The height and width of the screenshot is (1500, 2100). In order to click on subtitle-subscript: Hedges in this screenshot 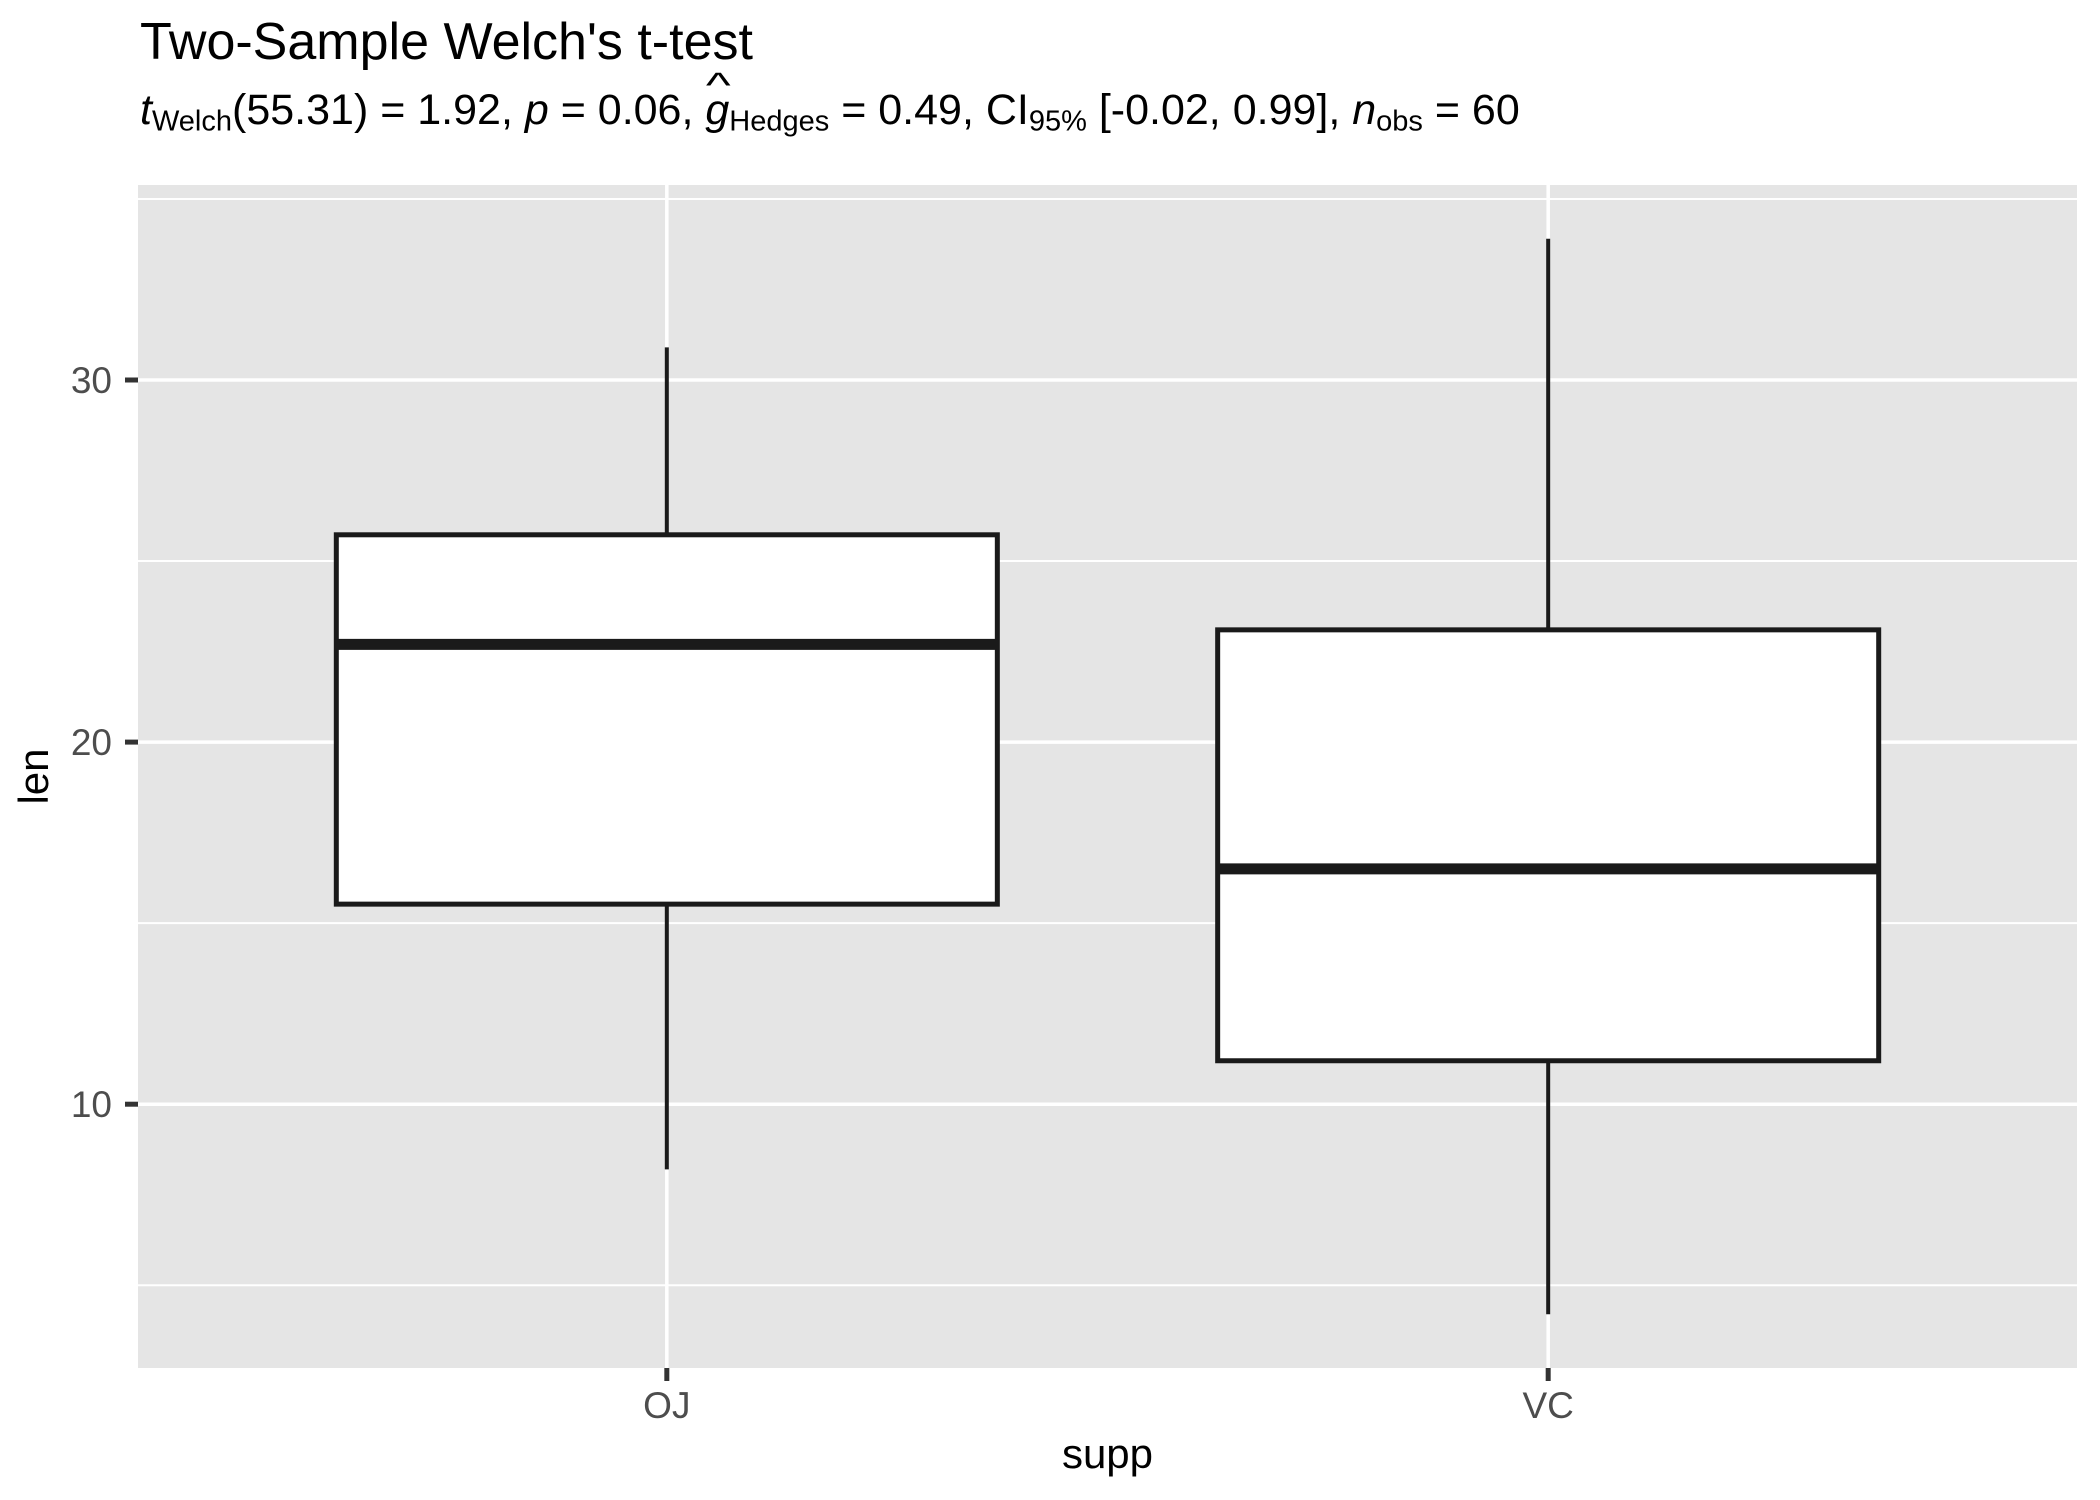, I will do `click(779, 121)`.